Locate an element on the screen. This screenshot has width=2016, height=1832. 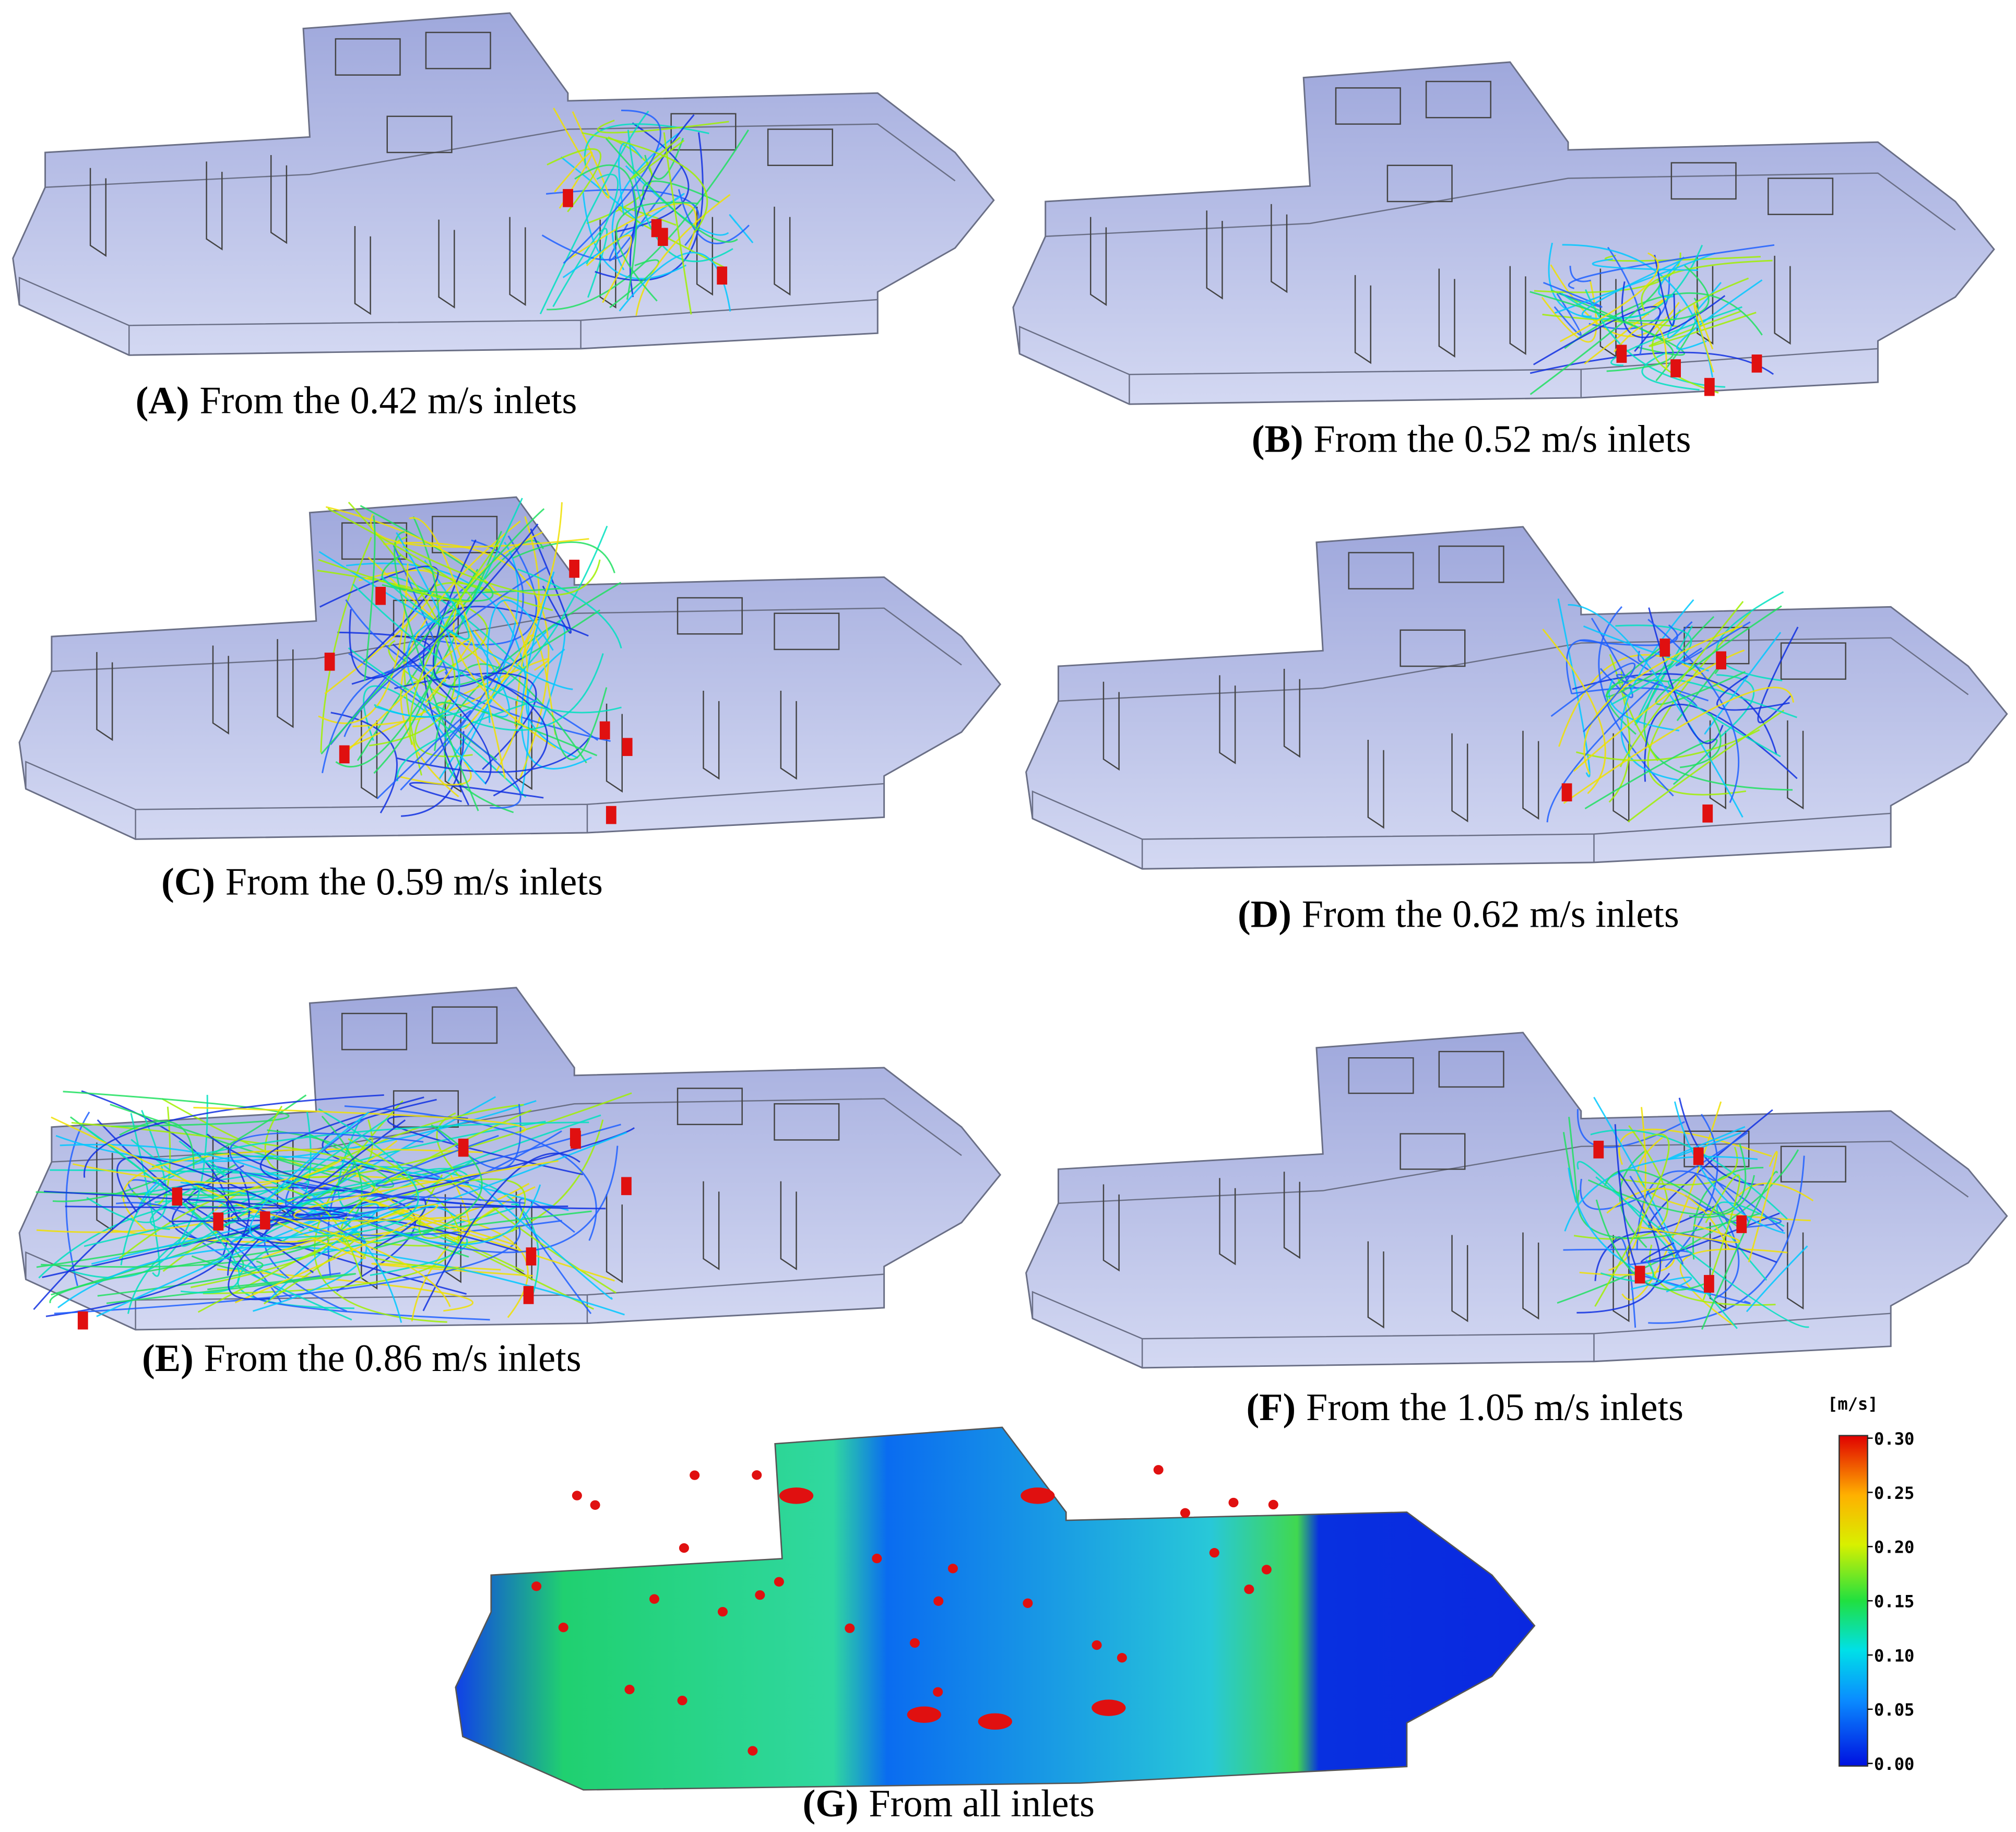
caption: (A) From the 0.42 m/s inlets is located at coordinates (356, 400).